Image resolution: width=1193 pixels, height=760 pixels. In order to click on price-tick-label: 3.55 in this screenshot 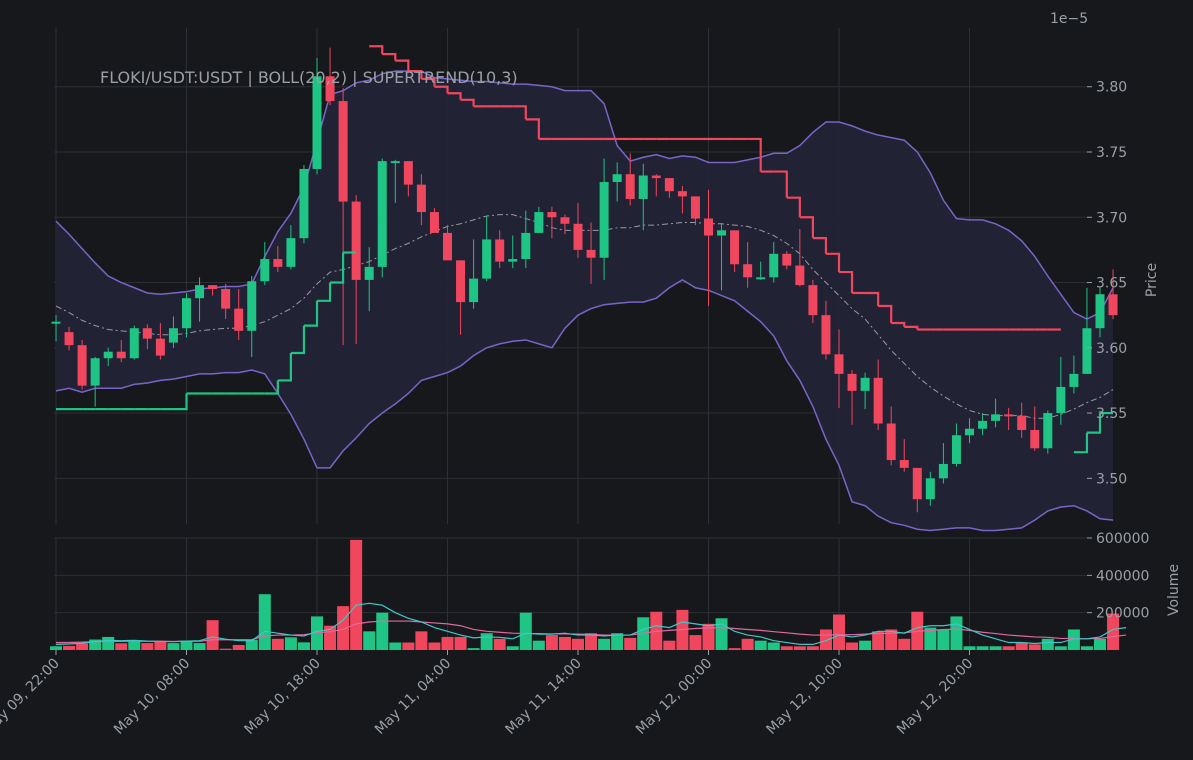, I will do `click(1111, 414)`.